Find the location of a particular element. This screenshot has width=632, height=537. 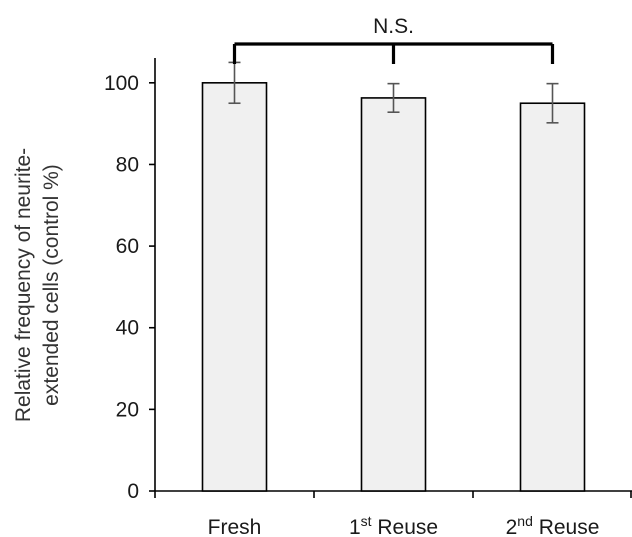

x-tick-label: Fresh is located at coordinates (235, 526).